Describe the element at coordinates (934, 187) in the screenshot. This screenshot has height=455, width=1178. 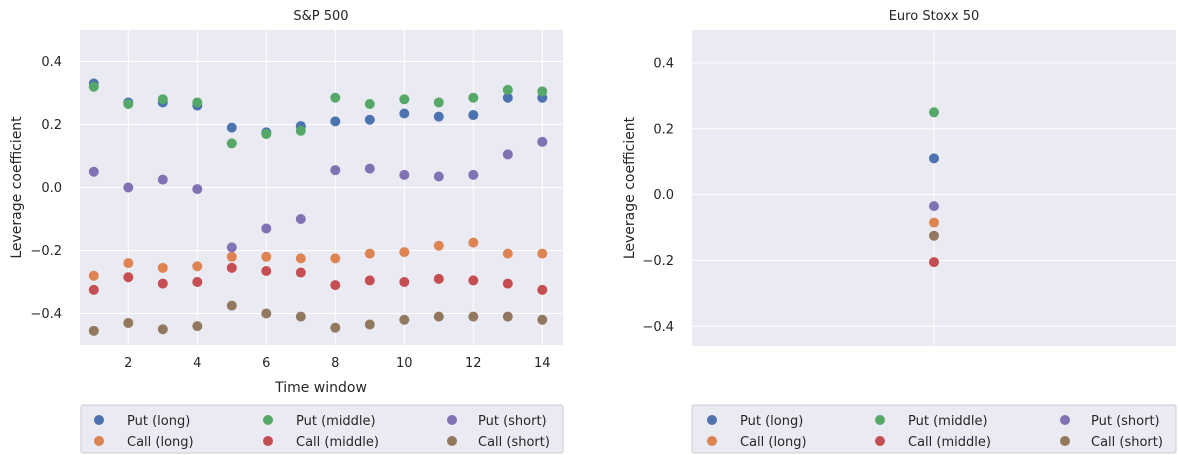
I see `data-points` at that location.